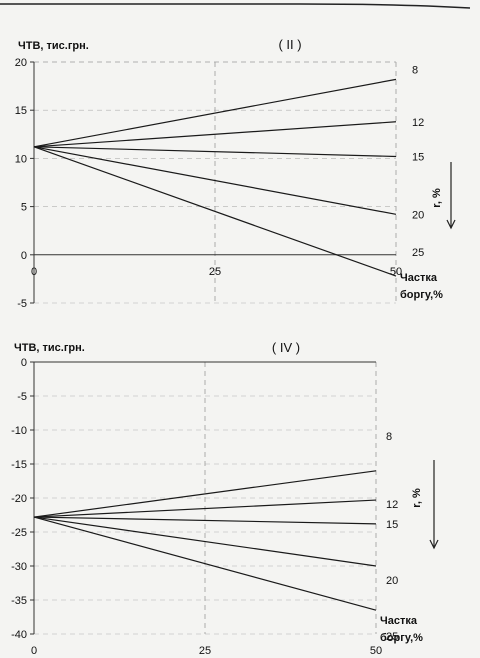 The width and height of the screenshot is (480, 658). I want to click on chart-title: ( IV ), so click(286, 347).